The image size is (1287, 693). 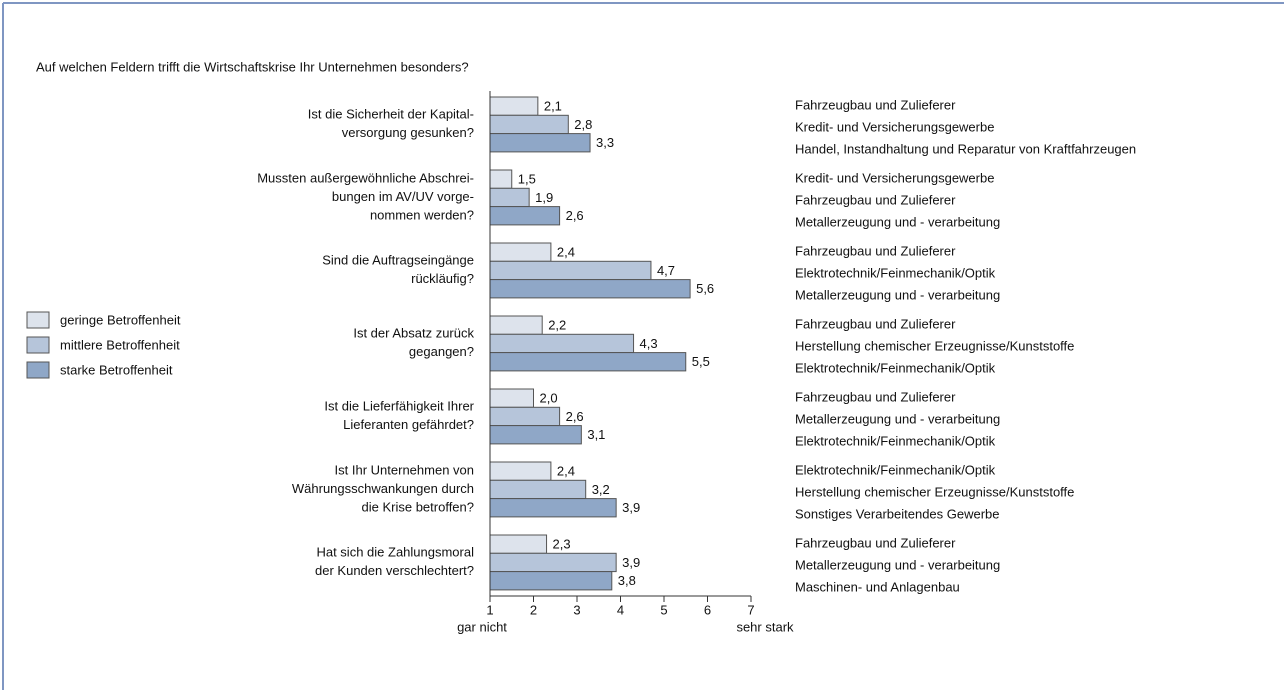 What do you see at coordinates (553, 106) in the screenshot?
I see `value-label: 2,1` at bounding box center [553, 106].